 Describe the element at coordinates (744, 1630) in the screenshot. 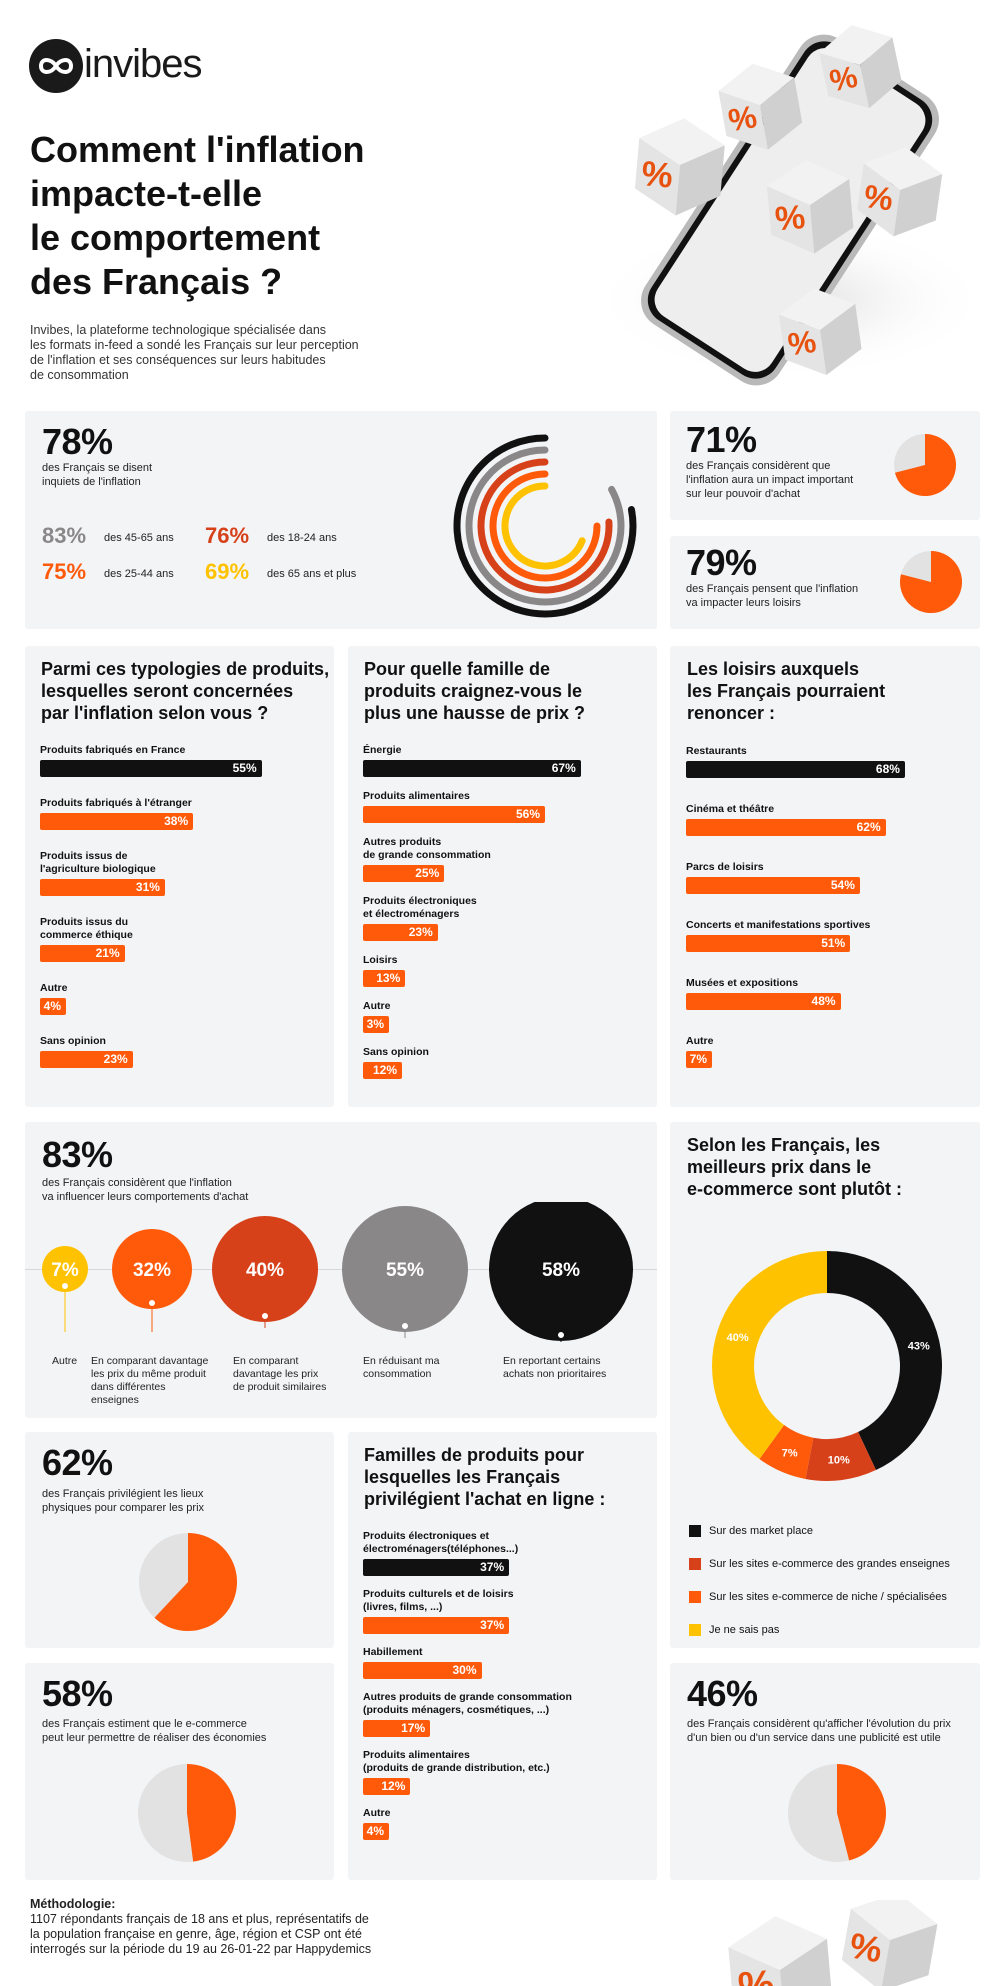

I see `legend-label: Je ne sais pas` at that location.